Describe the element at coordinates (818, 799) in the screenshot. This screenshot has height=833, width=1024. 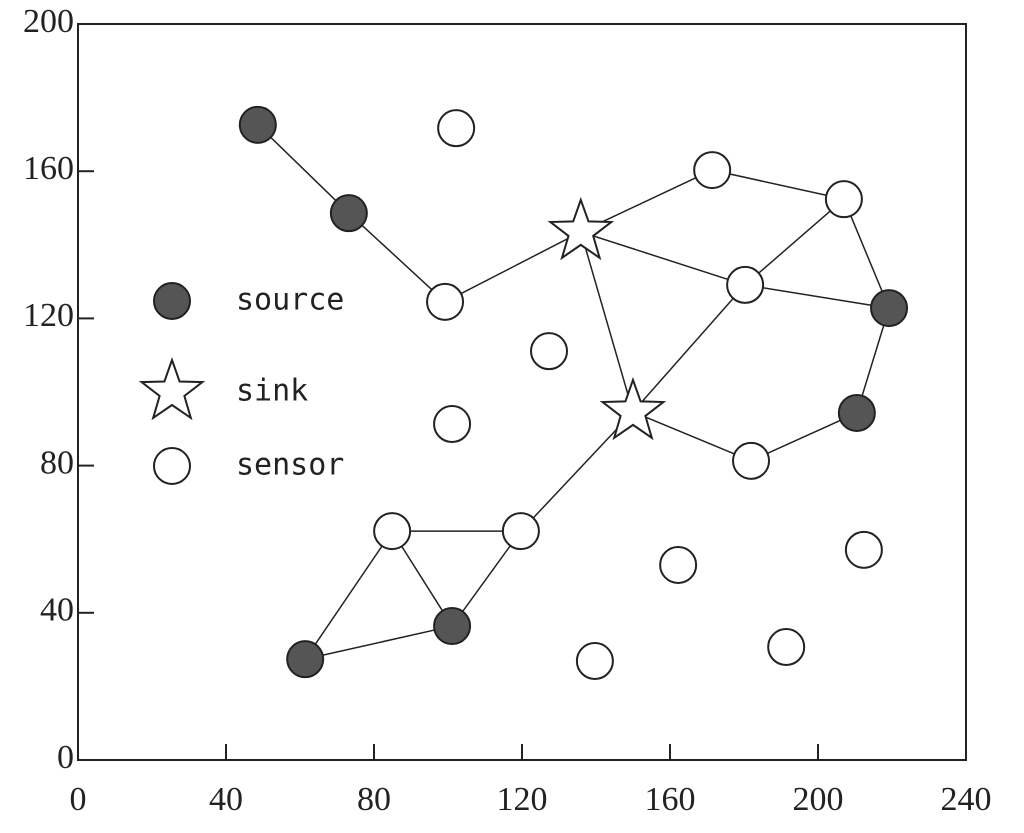
I see `x-tick-label: 200` at that location.